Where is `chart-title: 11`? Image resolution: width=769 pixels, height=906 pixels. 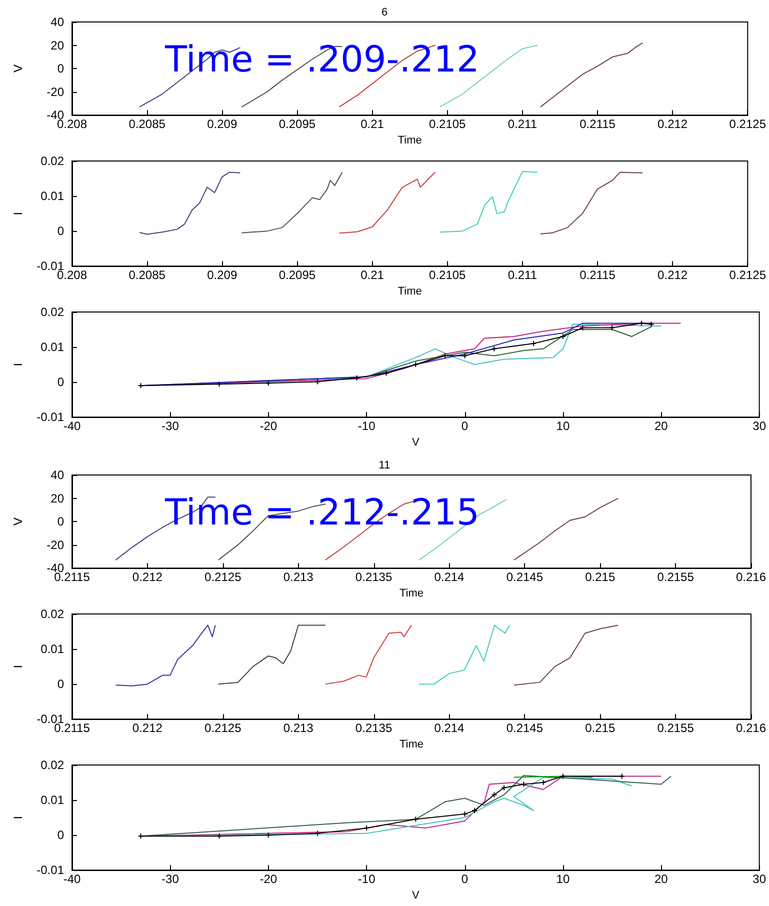
chart-title: 11 is located at coordinates (384, 466).